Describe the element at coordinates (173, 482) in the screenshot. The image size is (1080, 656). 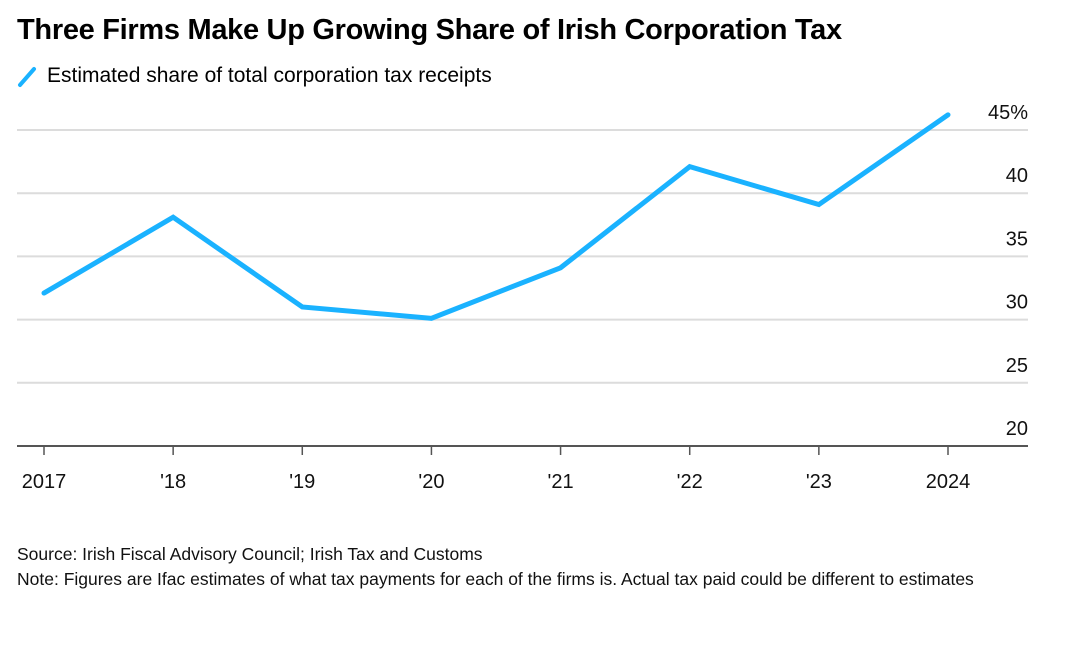
I see `x-tick-label: '18` at that location.